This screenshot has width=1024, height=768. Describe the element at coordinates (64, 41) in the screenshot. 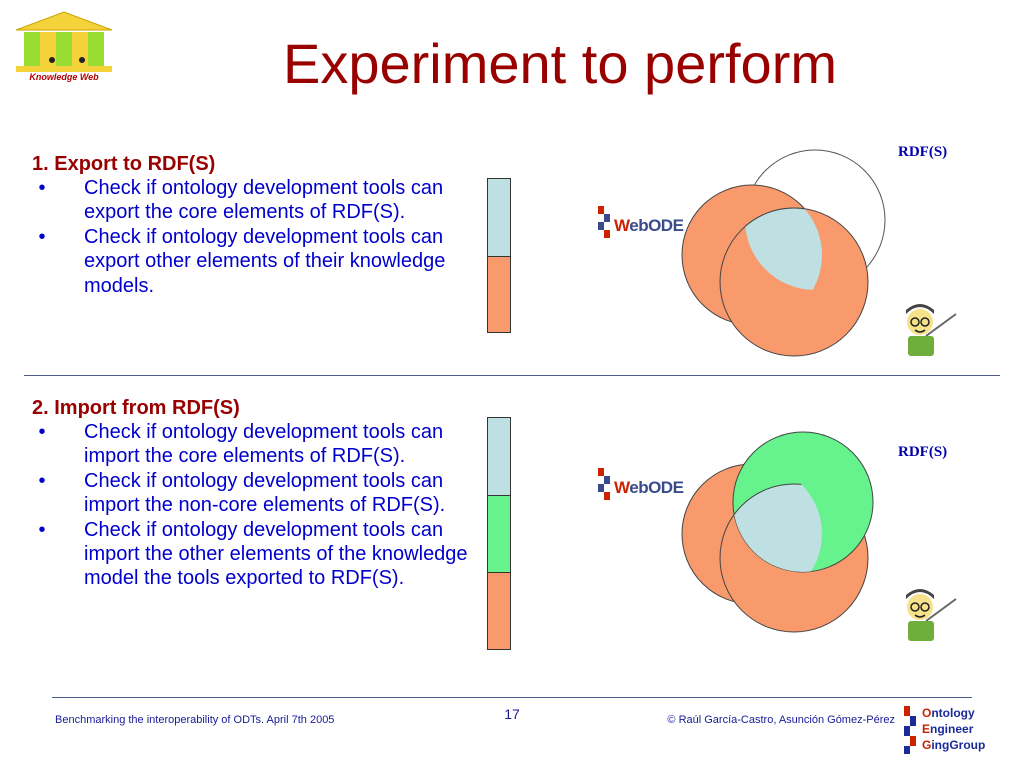

I see `knowledge-web-logo` at that location.